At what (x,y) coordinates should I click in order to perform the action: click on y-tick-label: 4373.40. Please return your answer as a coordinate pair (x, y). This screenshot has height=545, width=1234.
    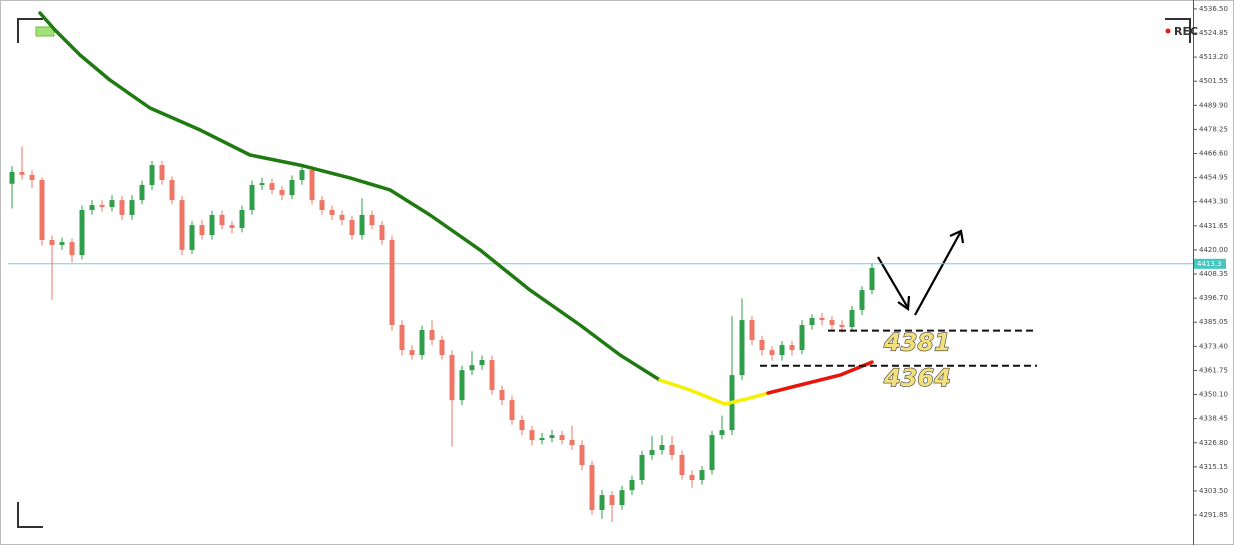
    Looking at the image, I should click on (1213, 346).